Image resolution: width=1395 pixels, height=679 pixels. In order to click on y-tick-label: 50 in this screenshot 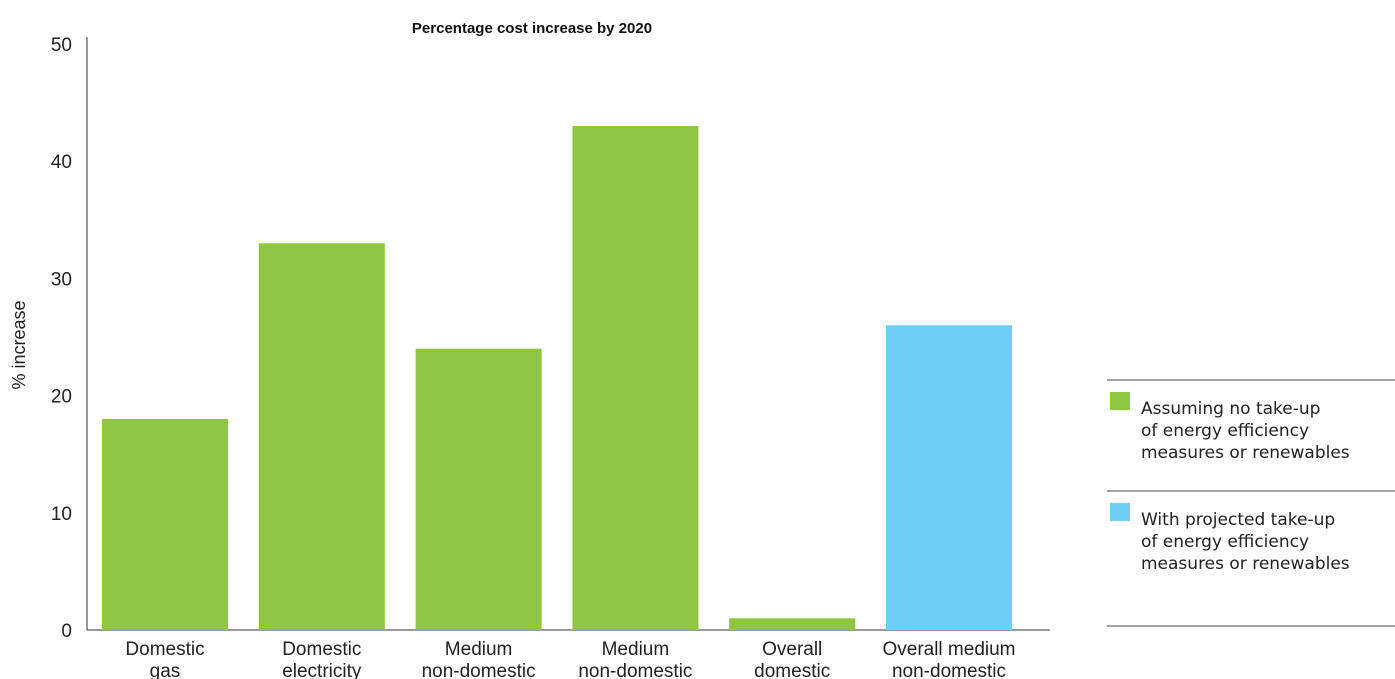, I will do `click(61, 45)`.